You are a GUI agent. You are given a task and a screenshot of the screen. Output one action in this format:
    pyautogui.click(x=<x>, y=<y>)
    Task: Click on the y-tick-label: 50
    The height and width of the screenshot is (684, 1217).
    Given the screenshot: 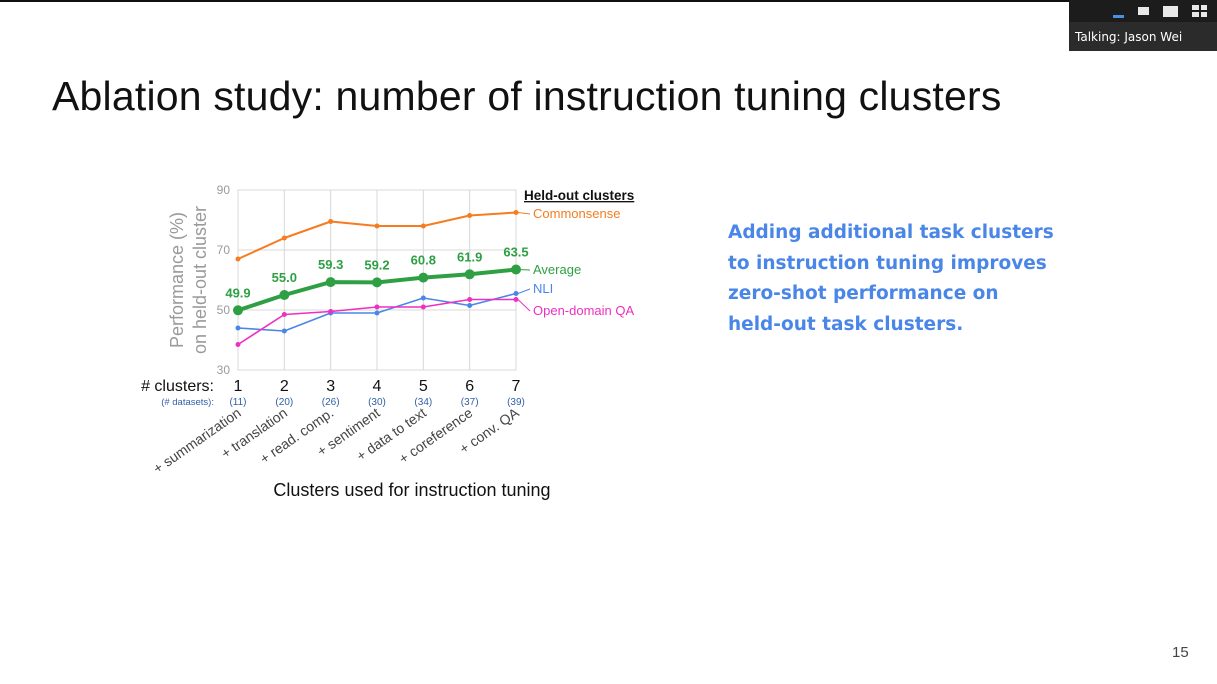 What is the action you would take?
    pyautogui.click(x=224, y=310)
    